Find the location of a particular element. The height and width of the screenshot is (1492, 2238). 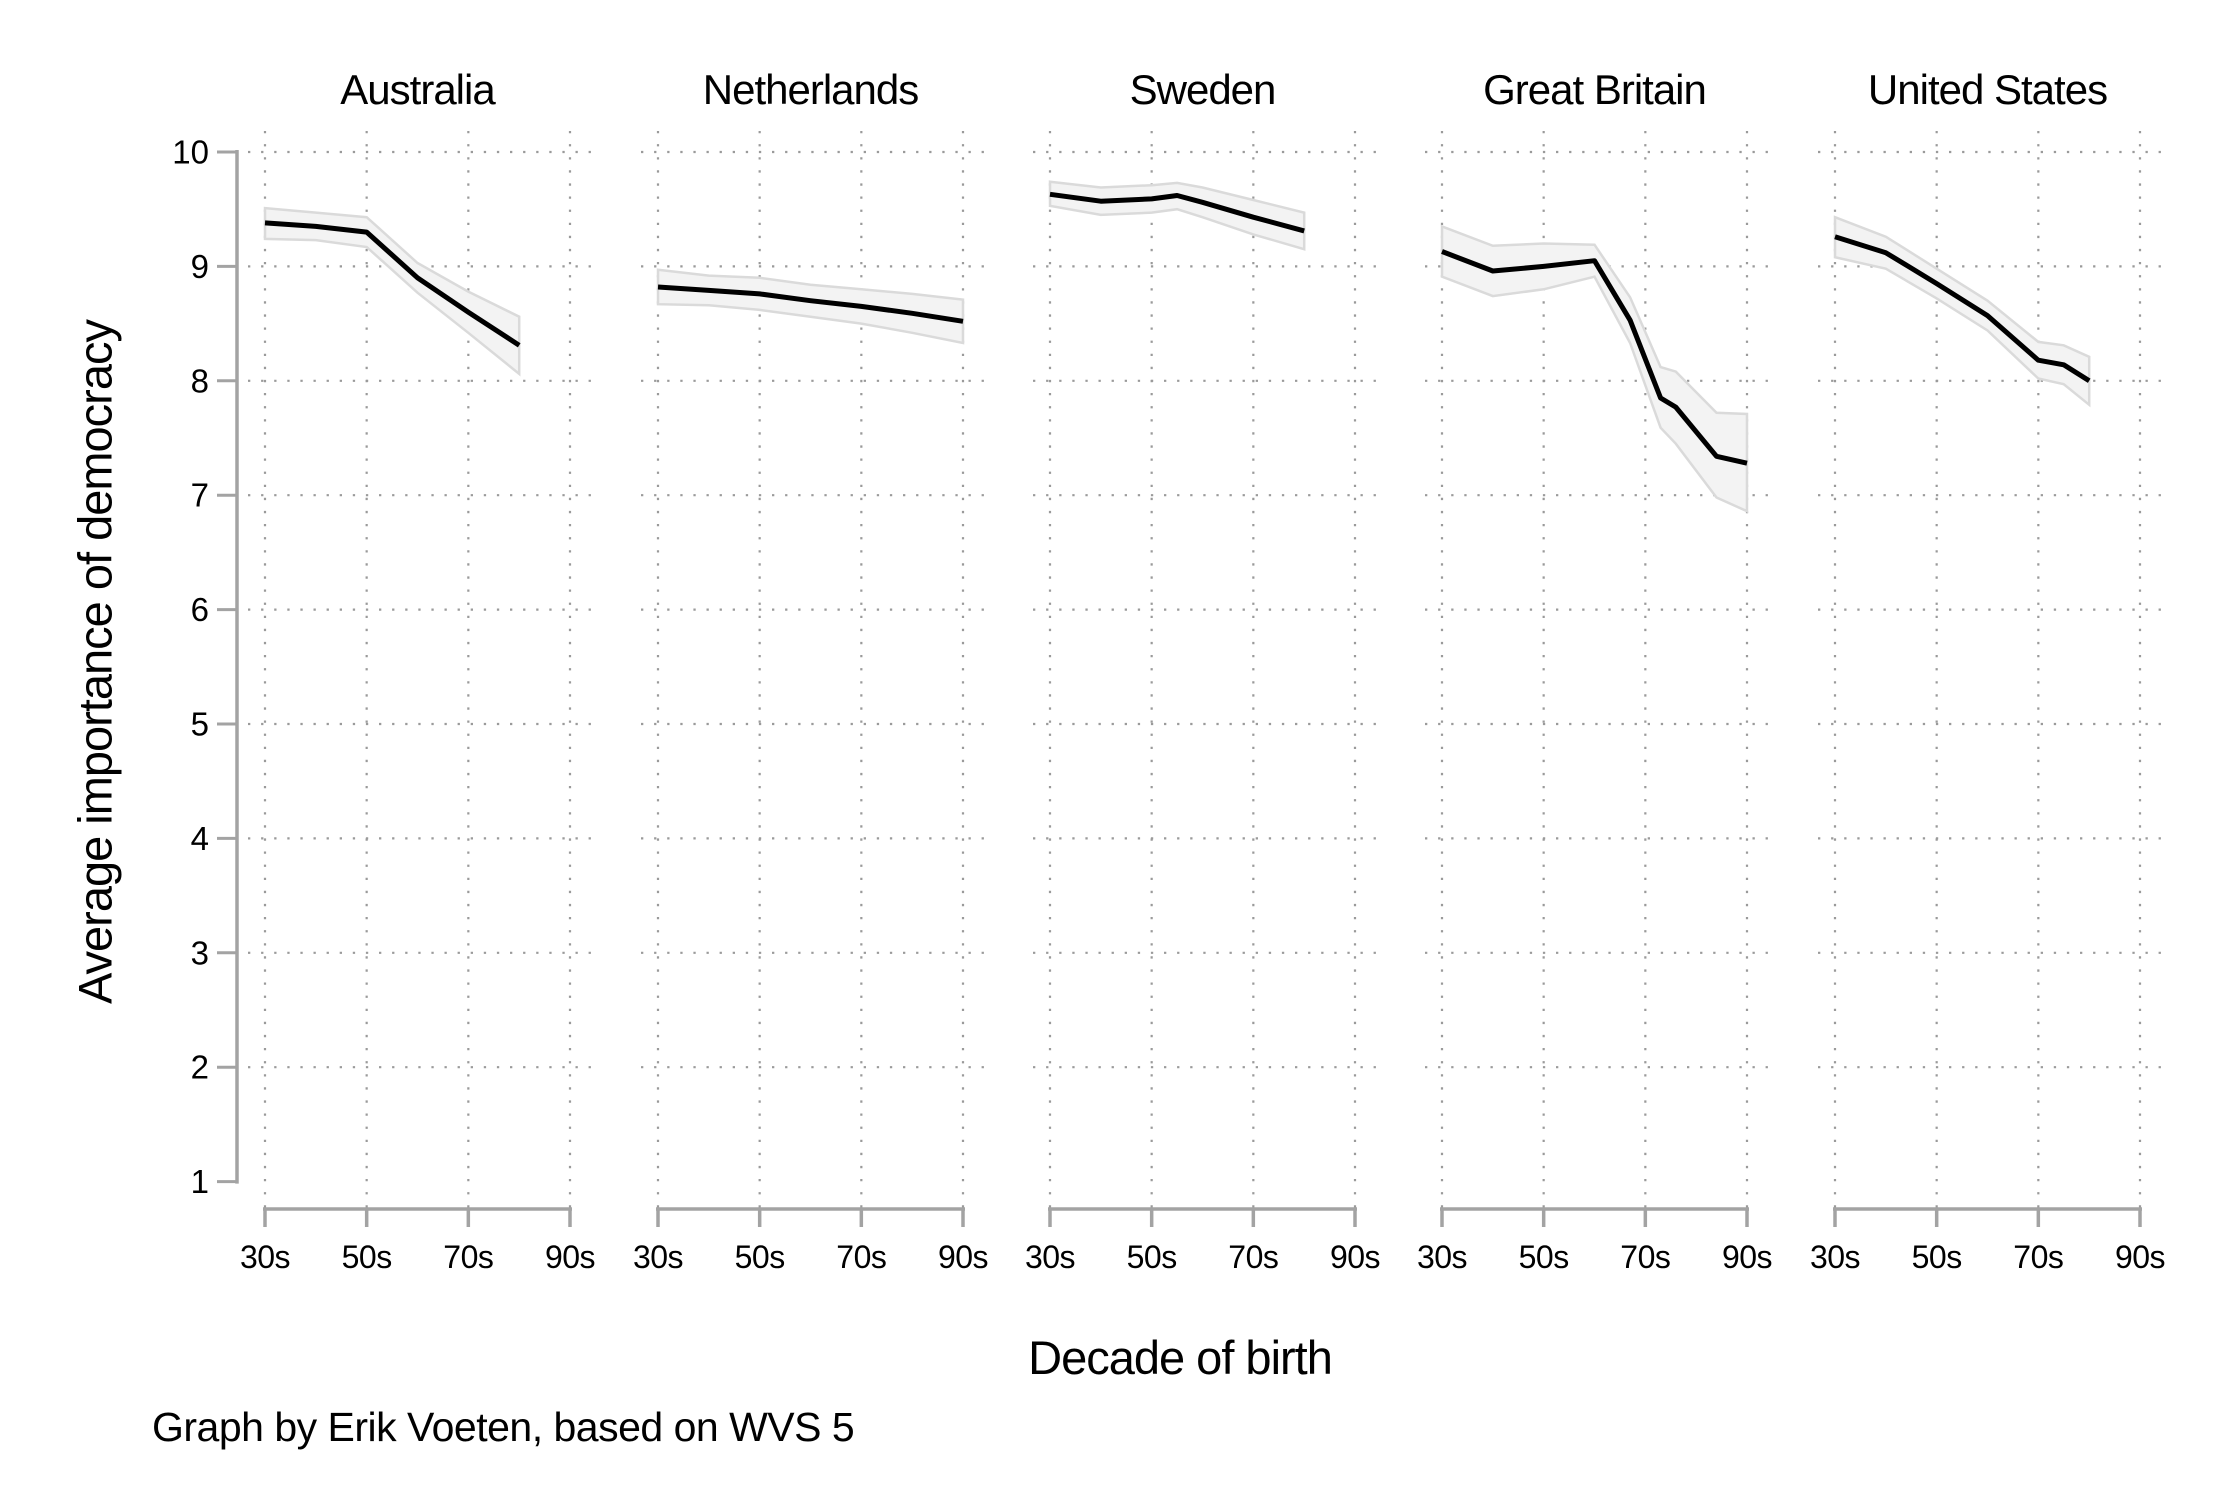

source-caption: Graph by Erik Voeten, based on WVS 5 is located at coordinates (503, 1427).